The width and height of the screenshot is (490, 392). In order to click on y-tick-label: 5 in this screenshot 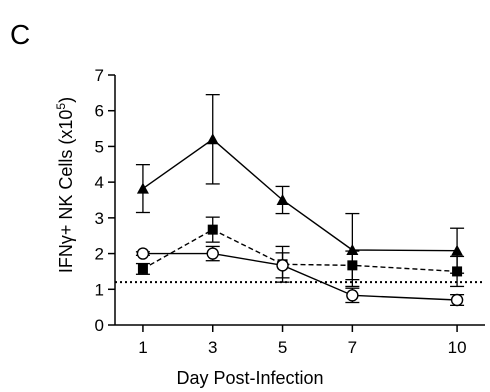, I will do `click(99, 146)`.